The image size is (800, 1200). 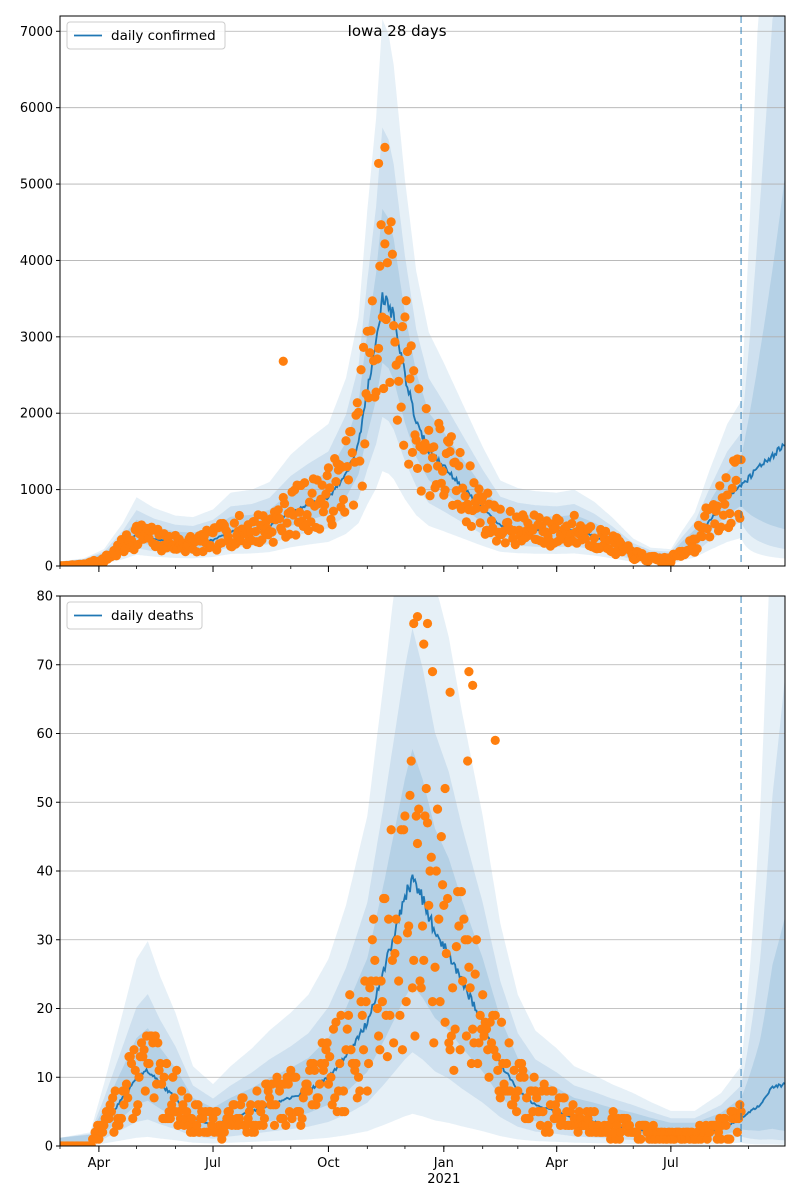 What do you see at coordinates (443, 1179) in the screenshot?
I see `x-tick-sublabel: 2021` at bounding box center [443, 1179].